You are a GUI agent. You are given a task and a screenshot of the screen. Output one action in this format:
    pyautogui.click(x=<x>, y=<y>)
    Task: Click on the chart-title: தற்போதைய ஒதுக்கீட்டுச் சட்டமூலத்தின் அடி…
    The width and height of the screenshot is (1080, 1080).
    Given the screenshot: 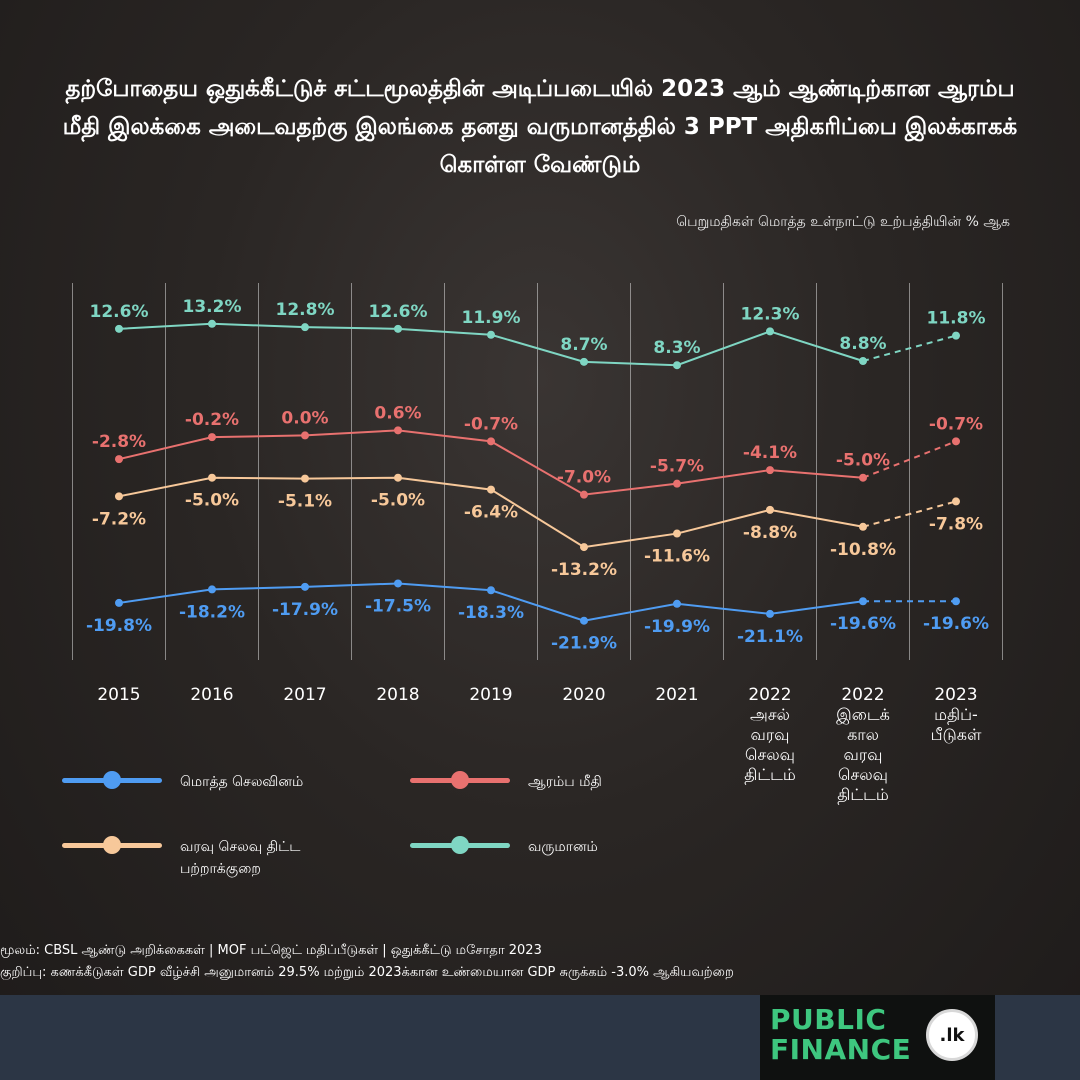 What is the action you would take?
    pyautogui.click(x=540, y=127)
    